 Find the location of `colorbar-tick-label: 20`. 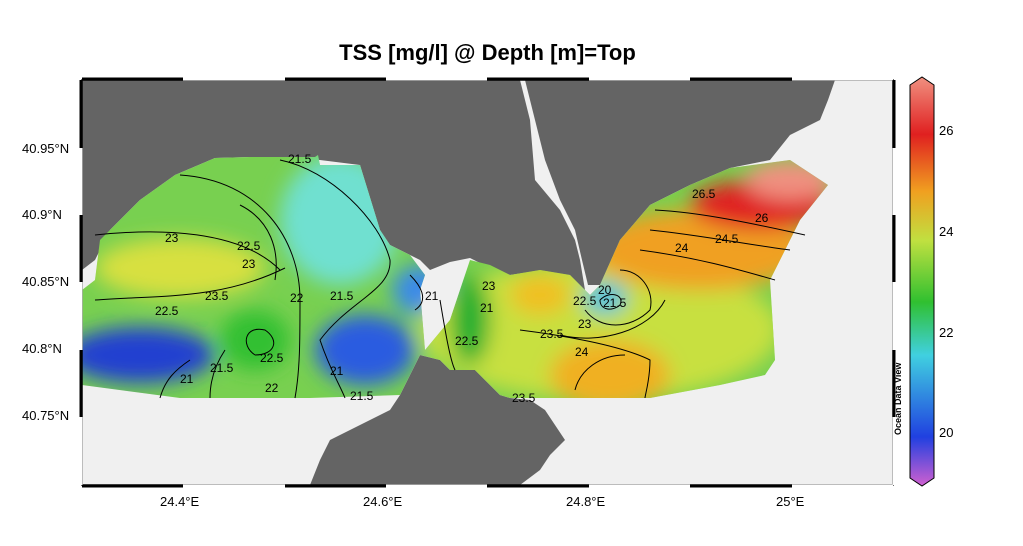

colorbar-tick-label: 20 is located at coordinates (946, 432).